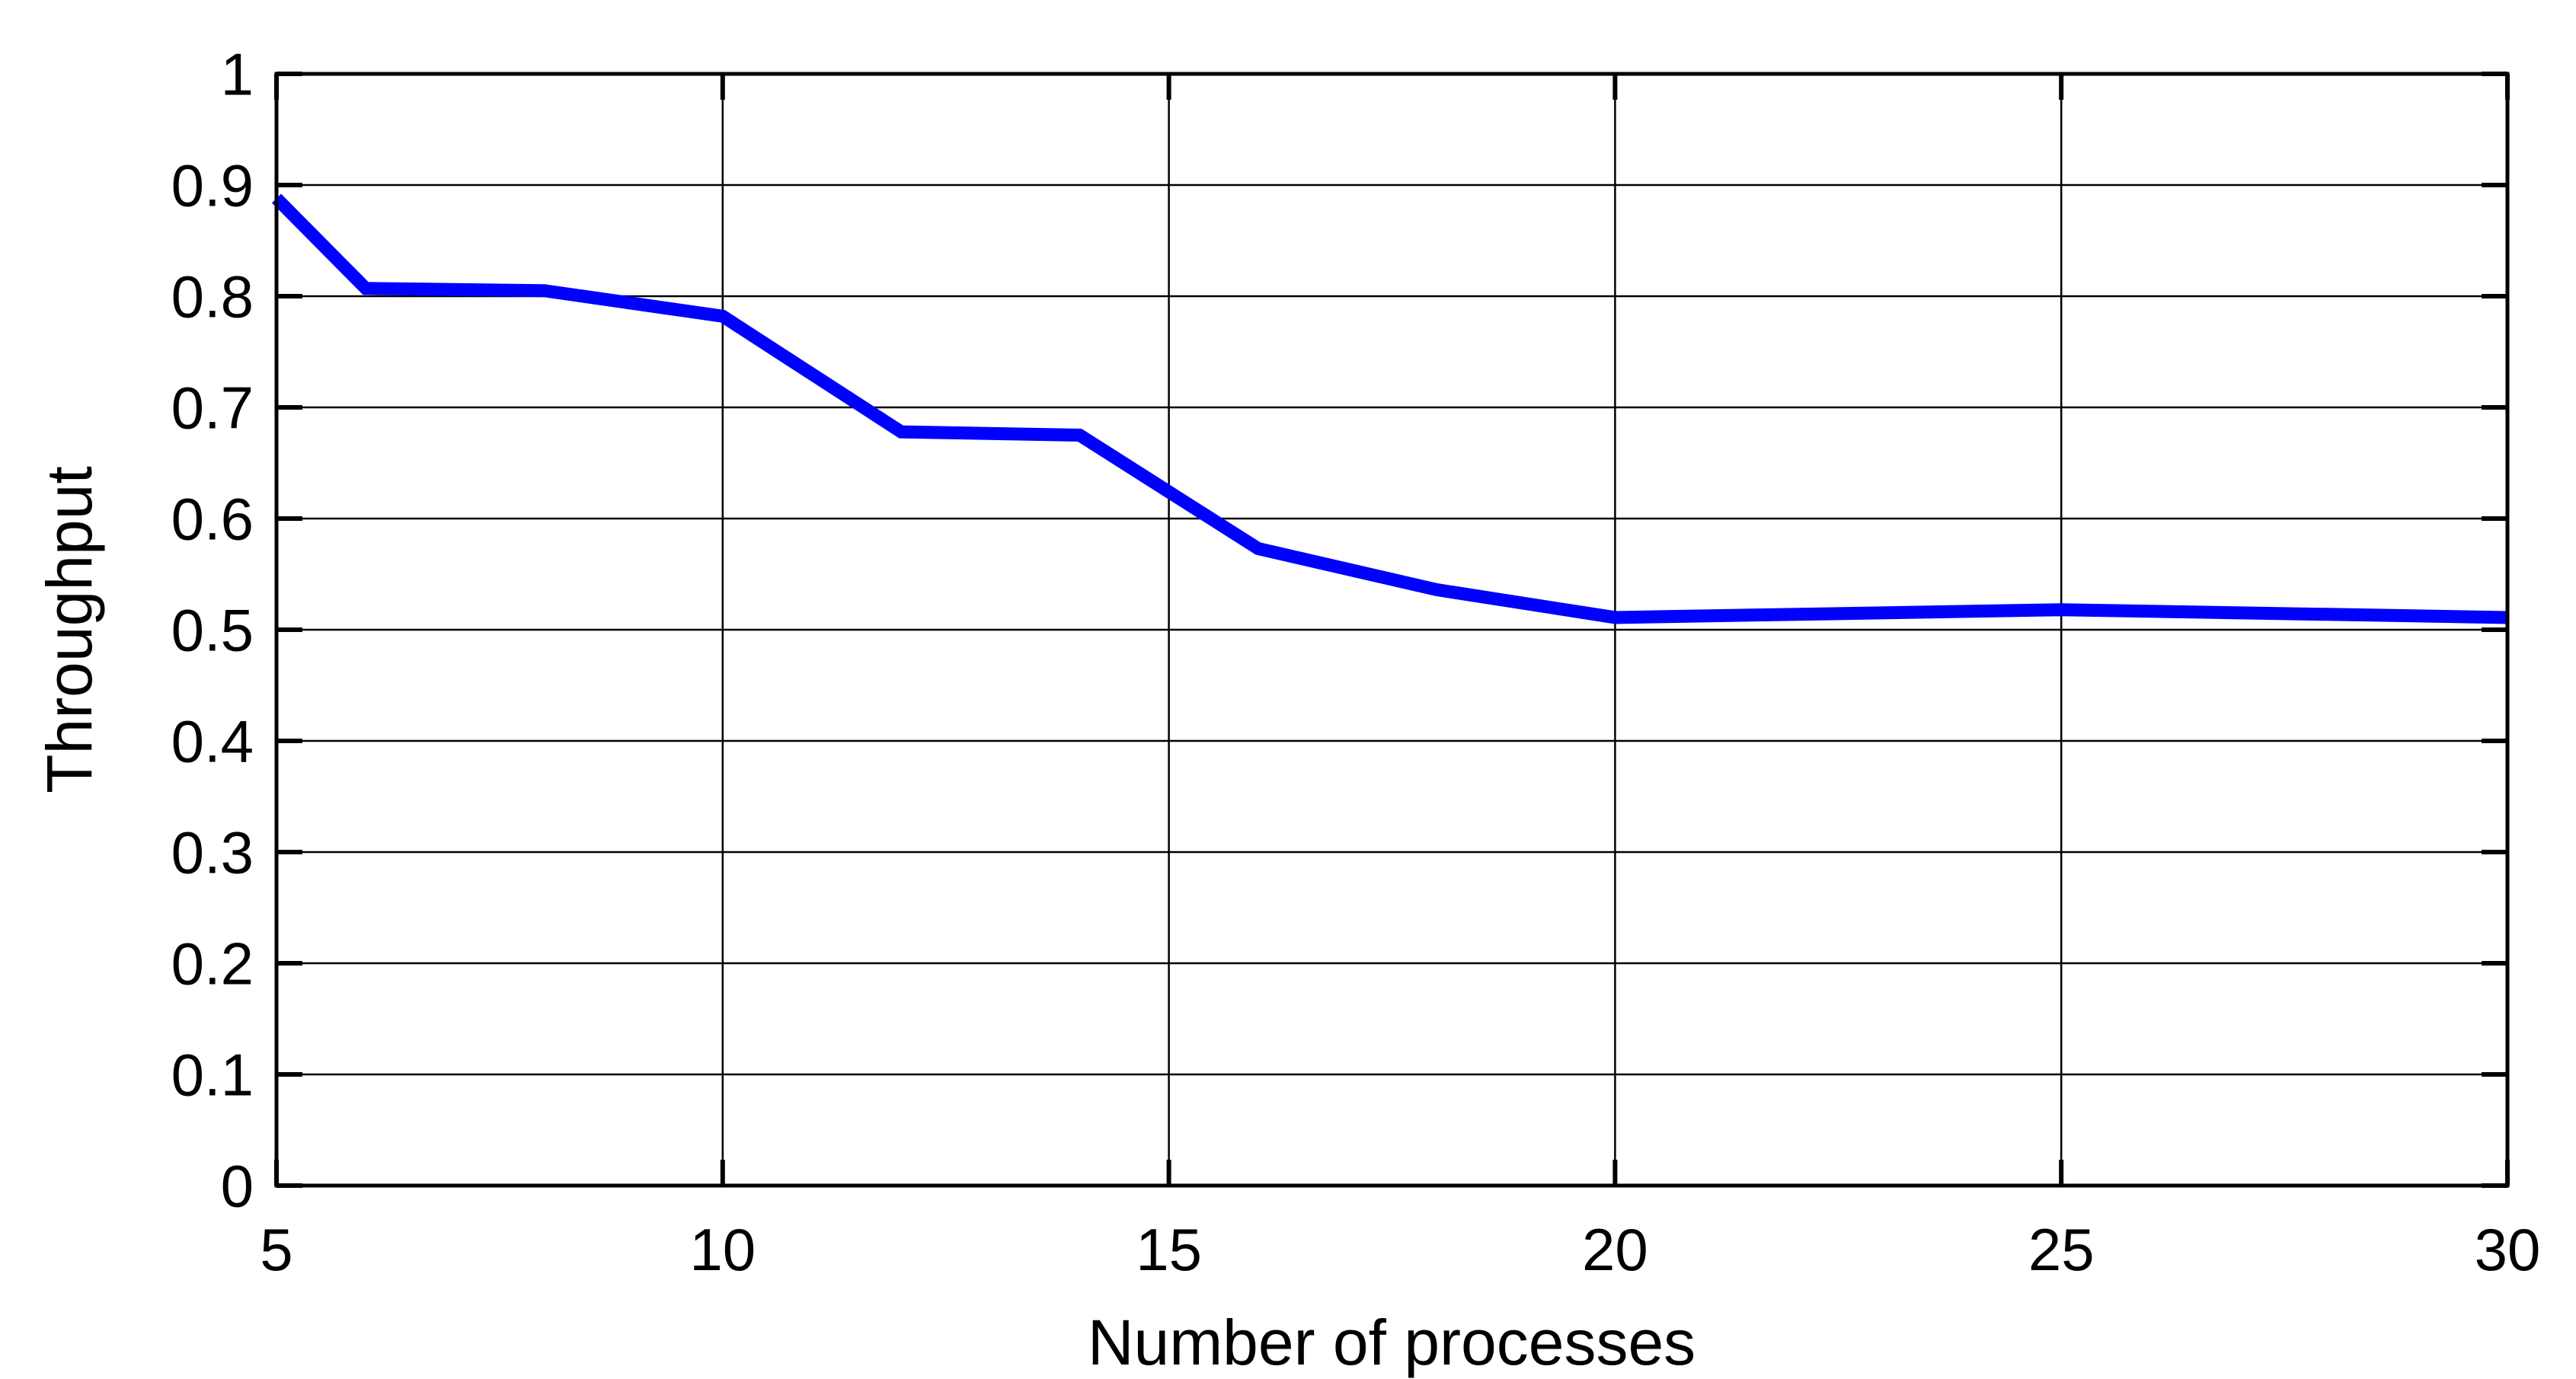 This screenshot has height=1379, width=2576. I want to click on x-tick-label: 15, so click(1169, 1249).